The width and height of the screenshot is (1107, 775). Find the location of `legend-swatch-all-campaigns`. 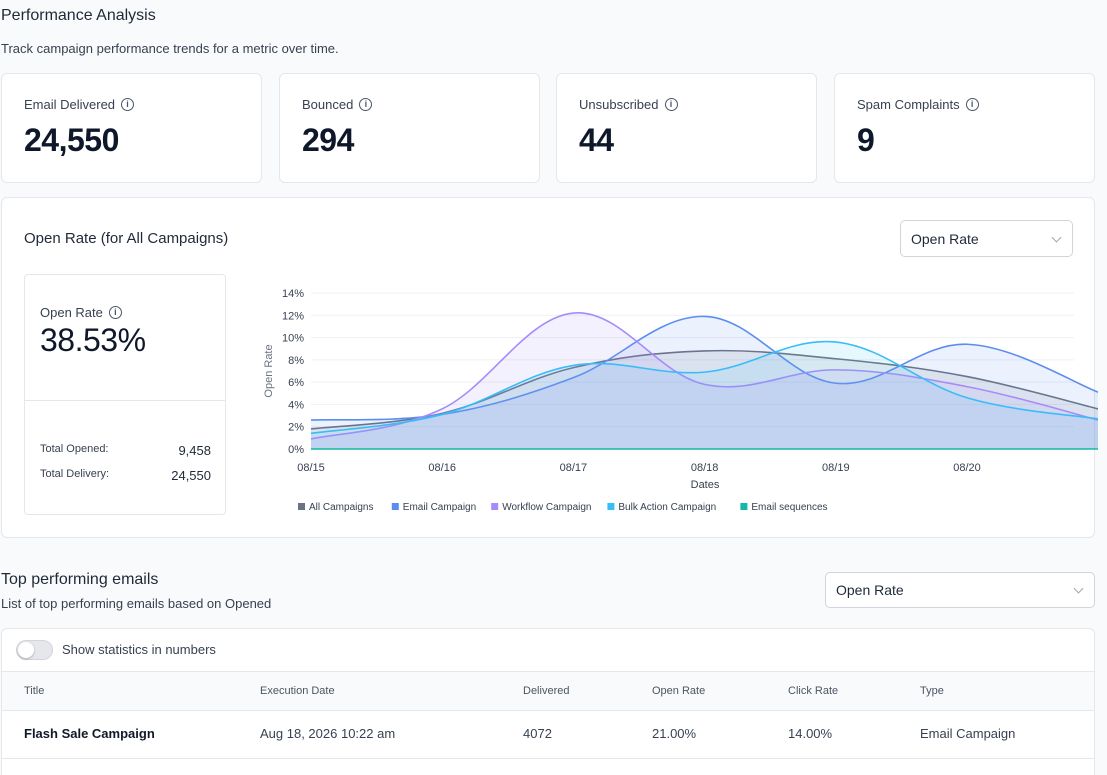

legend-swatch-all-campaigns is located at coordinates (301, 506).